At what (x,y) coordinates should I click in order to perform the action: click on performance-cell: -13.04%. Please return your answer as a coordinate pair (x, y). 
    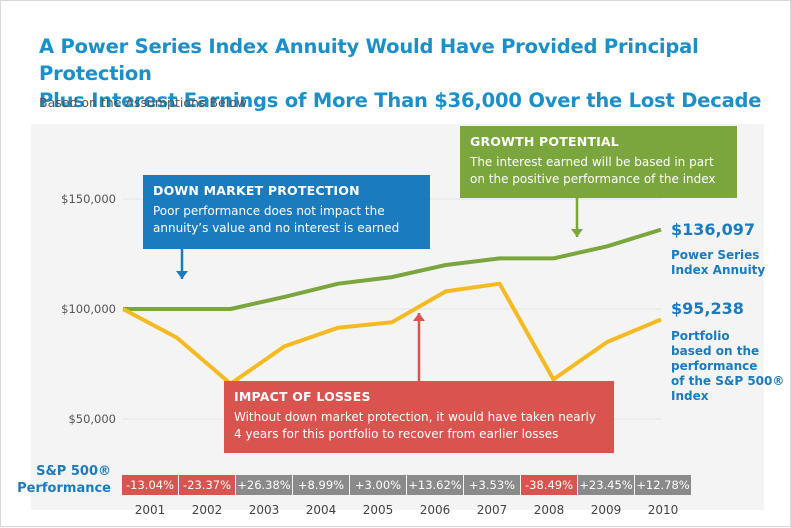
    Looking at the image, I should click on (150, 485).